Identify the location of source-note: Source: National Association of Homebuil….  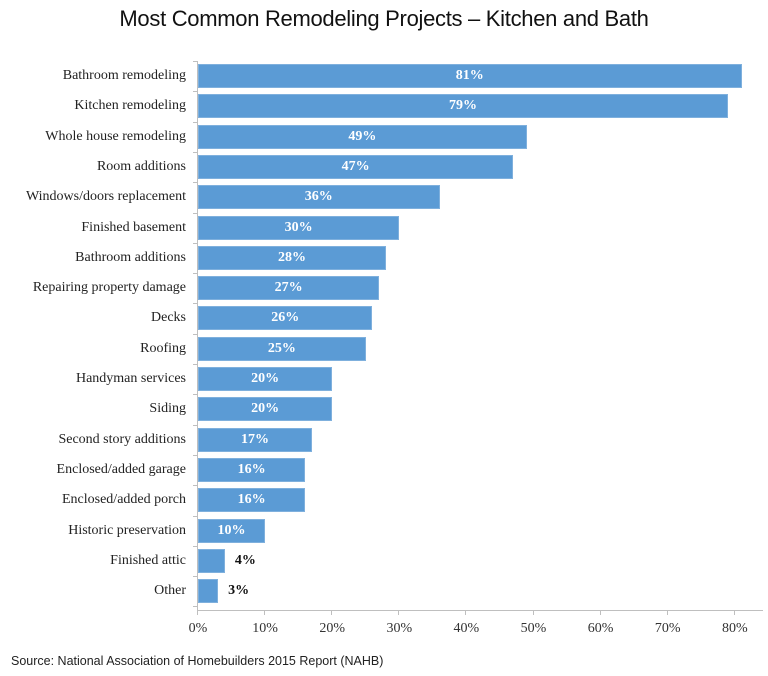
(197, 661).